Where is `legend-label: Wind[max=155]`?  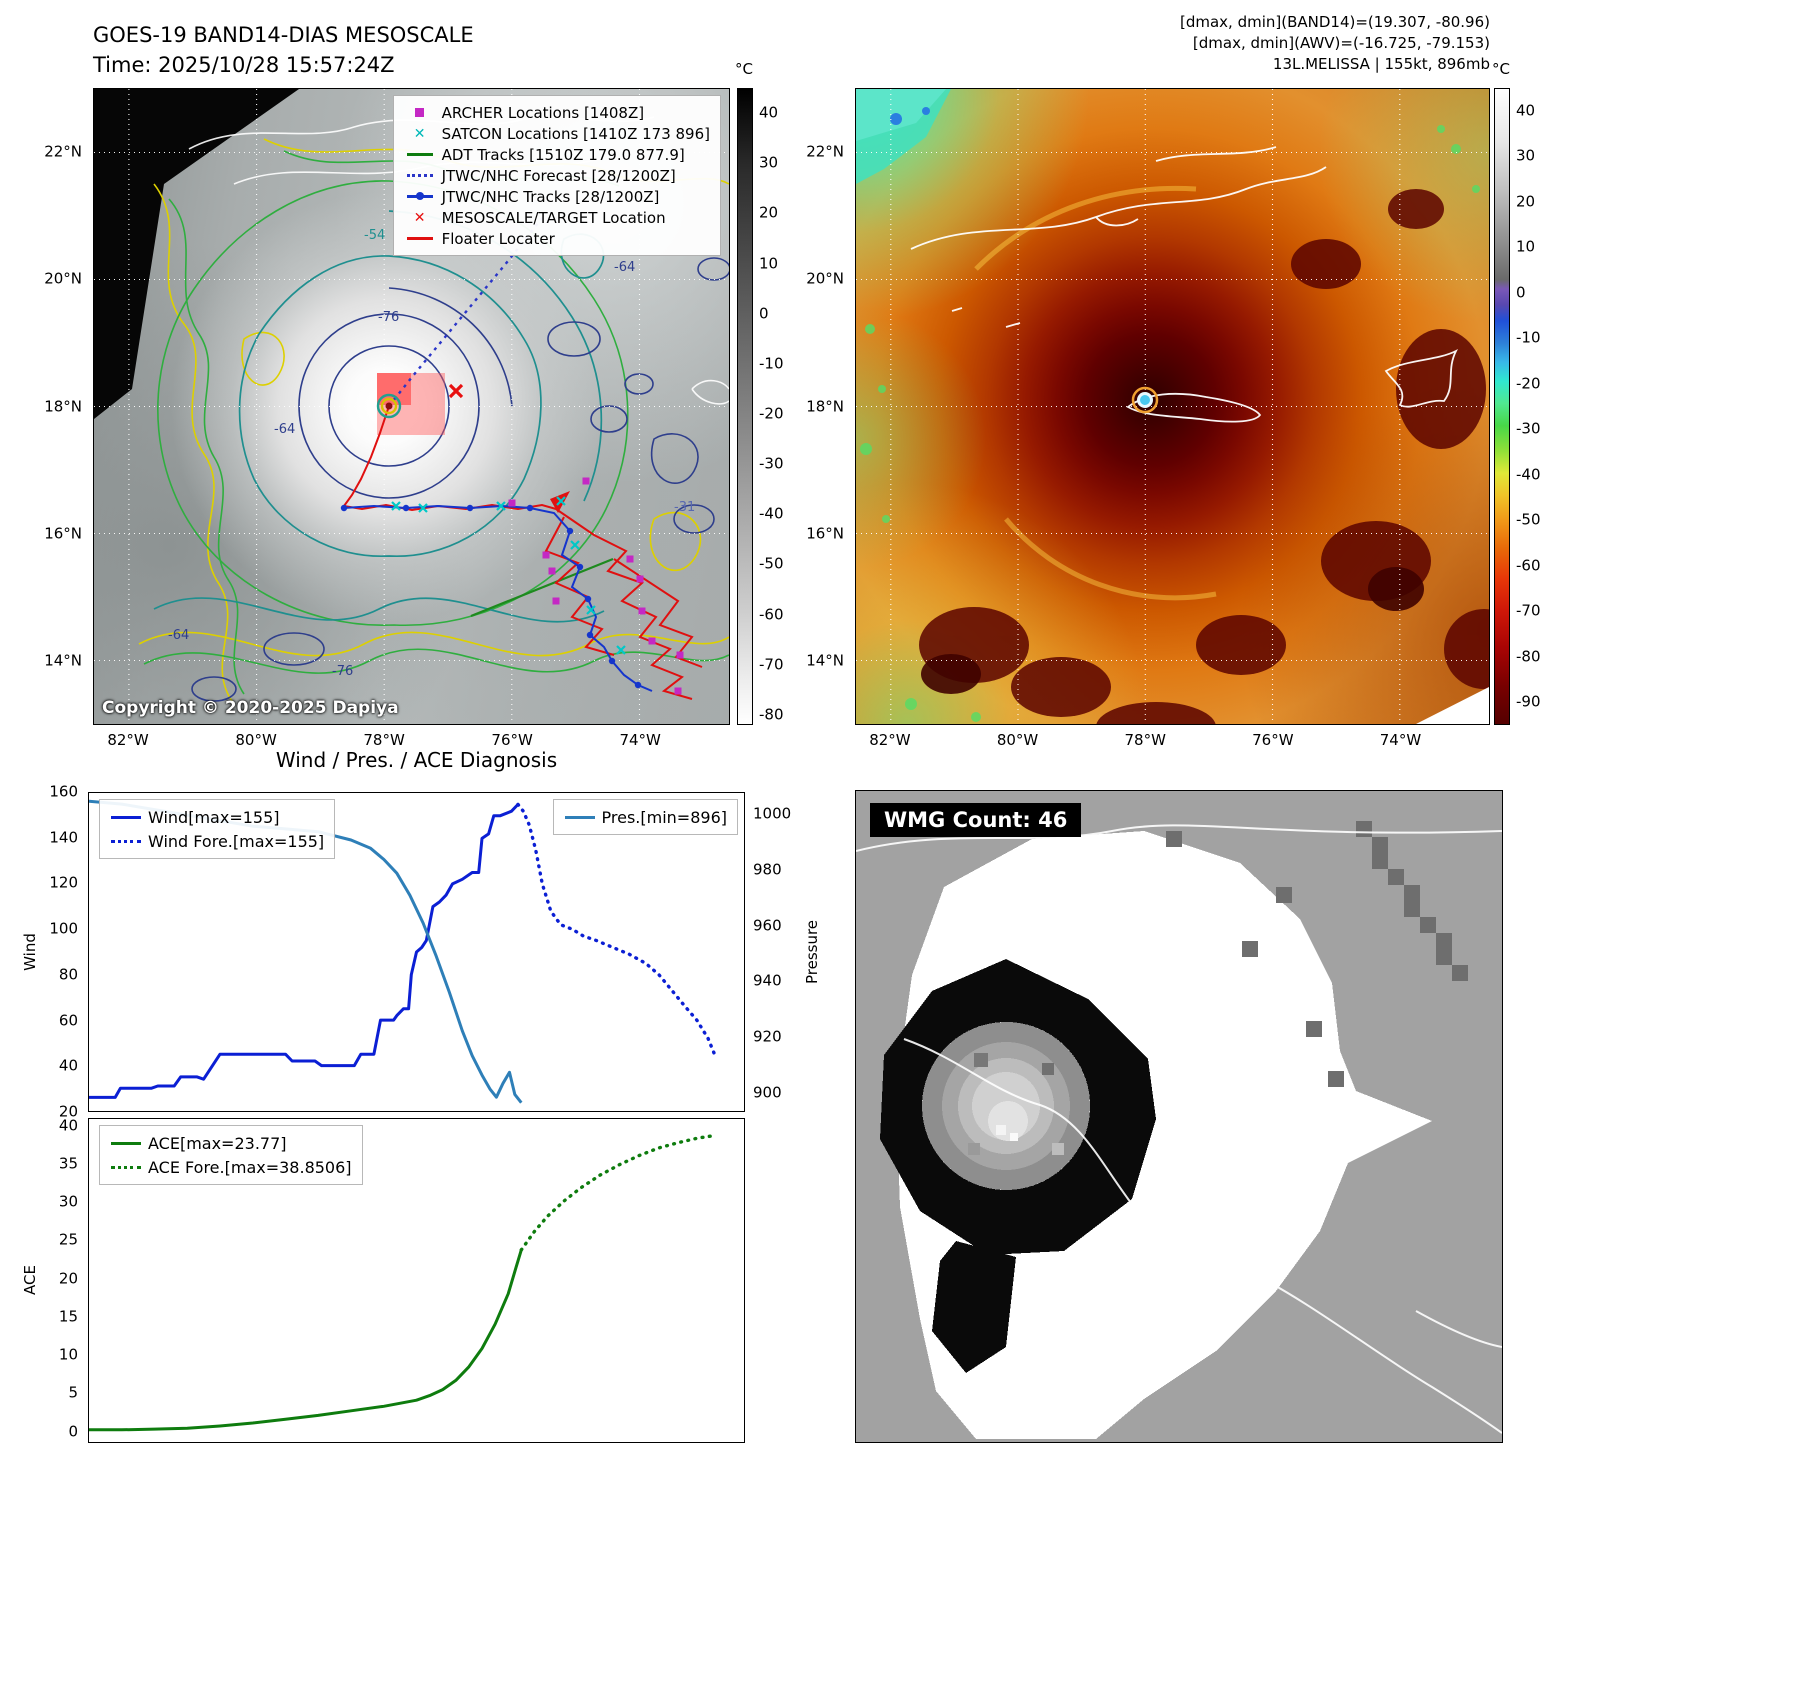
legend-label: Wind[max=155] is located at coordinates (214, 817).